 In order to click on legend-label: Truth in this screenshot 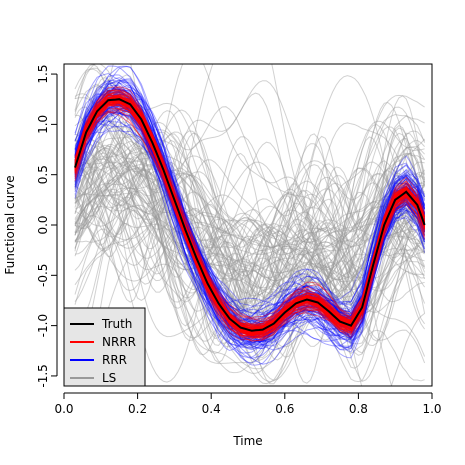, I will do `click(116, 324)`.